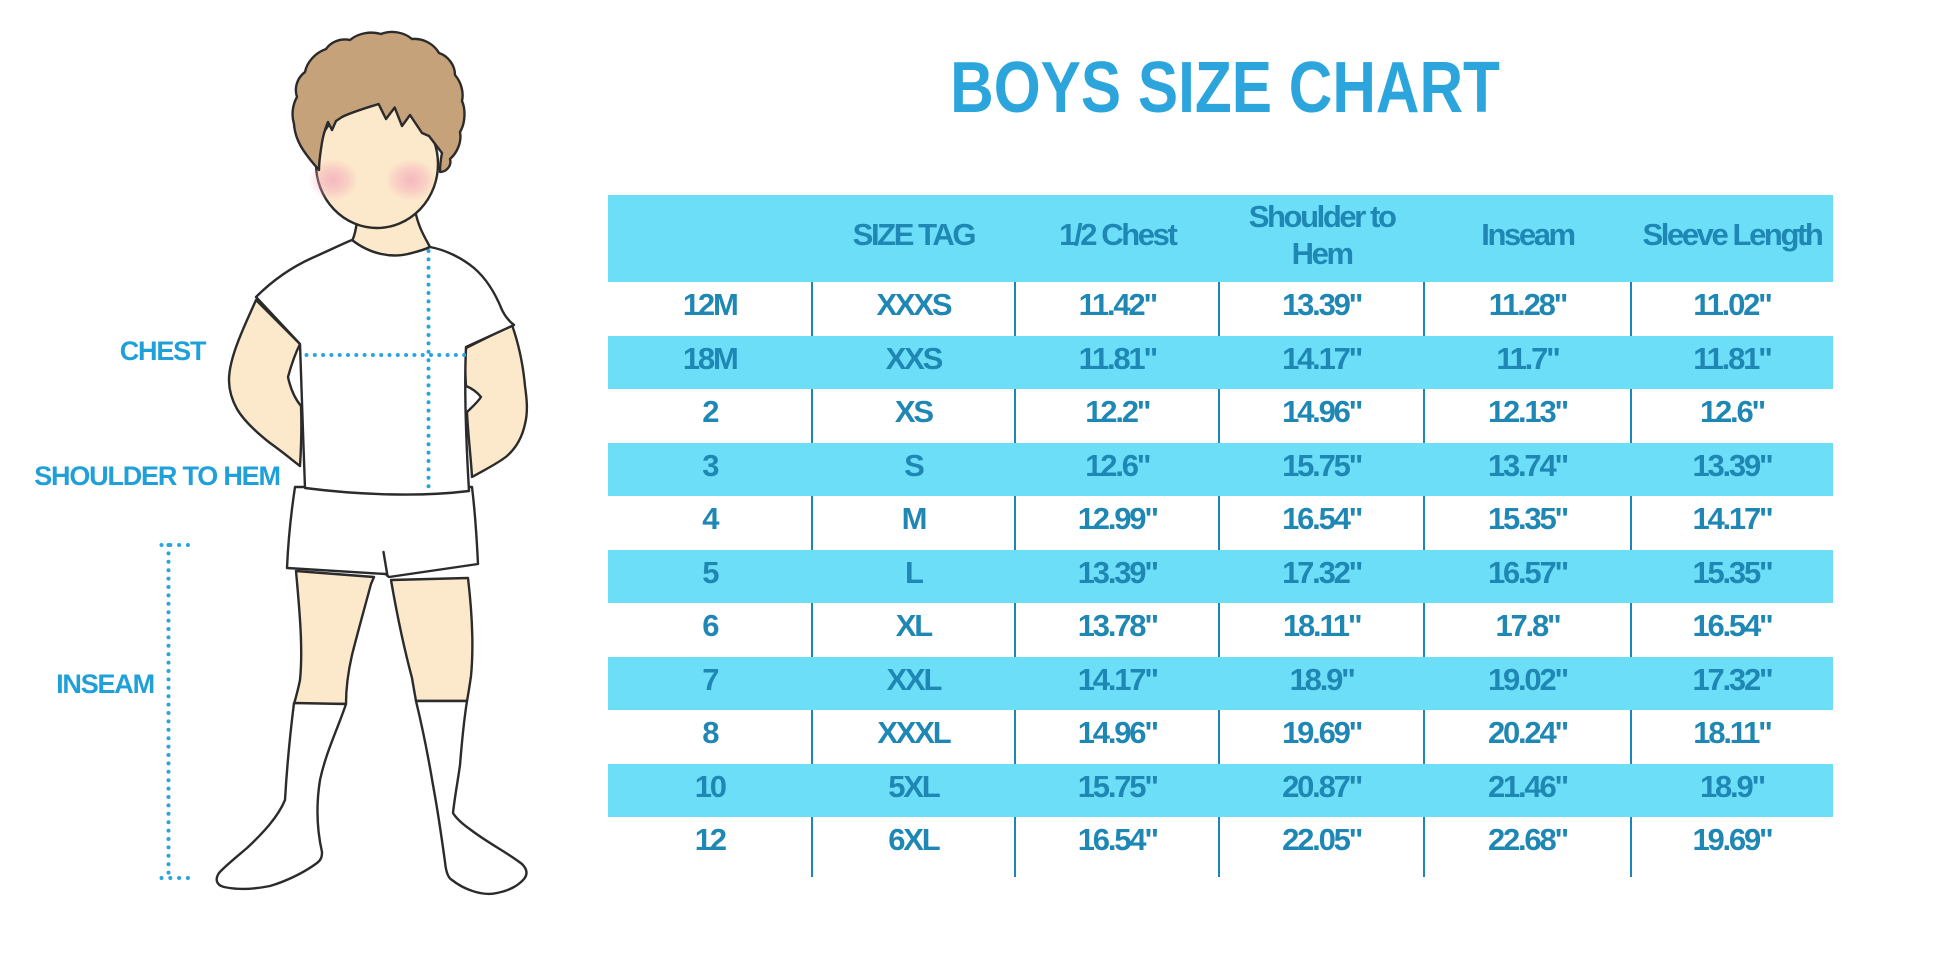 This screenshot has height=973, width=1946. Describe the element at coordinates (105, 684) in the screenshot. I see `svg-text: INSEAM` at that location.